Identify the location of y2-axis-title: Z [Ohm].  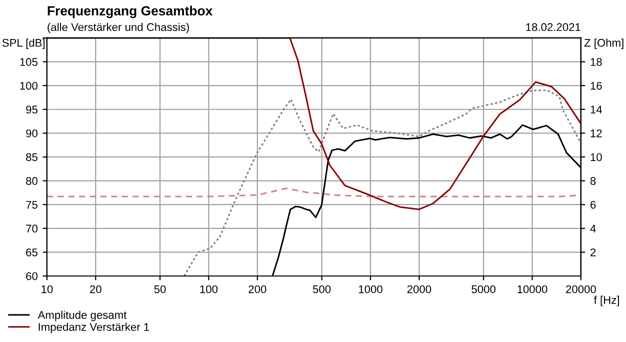
(604, 43).